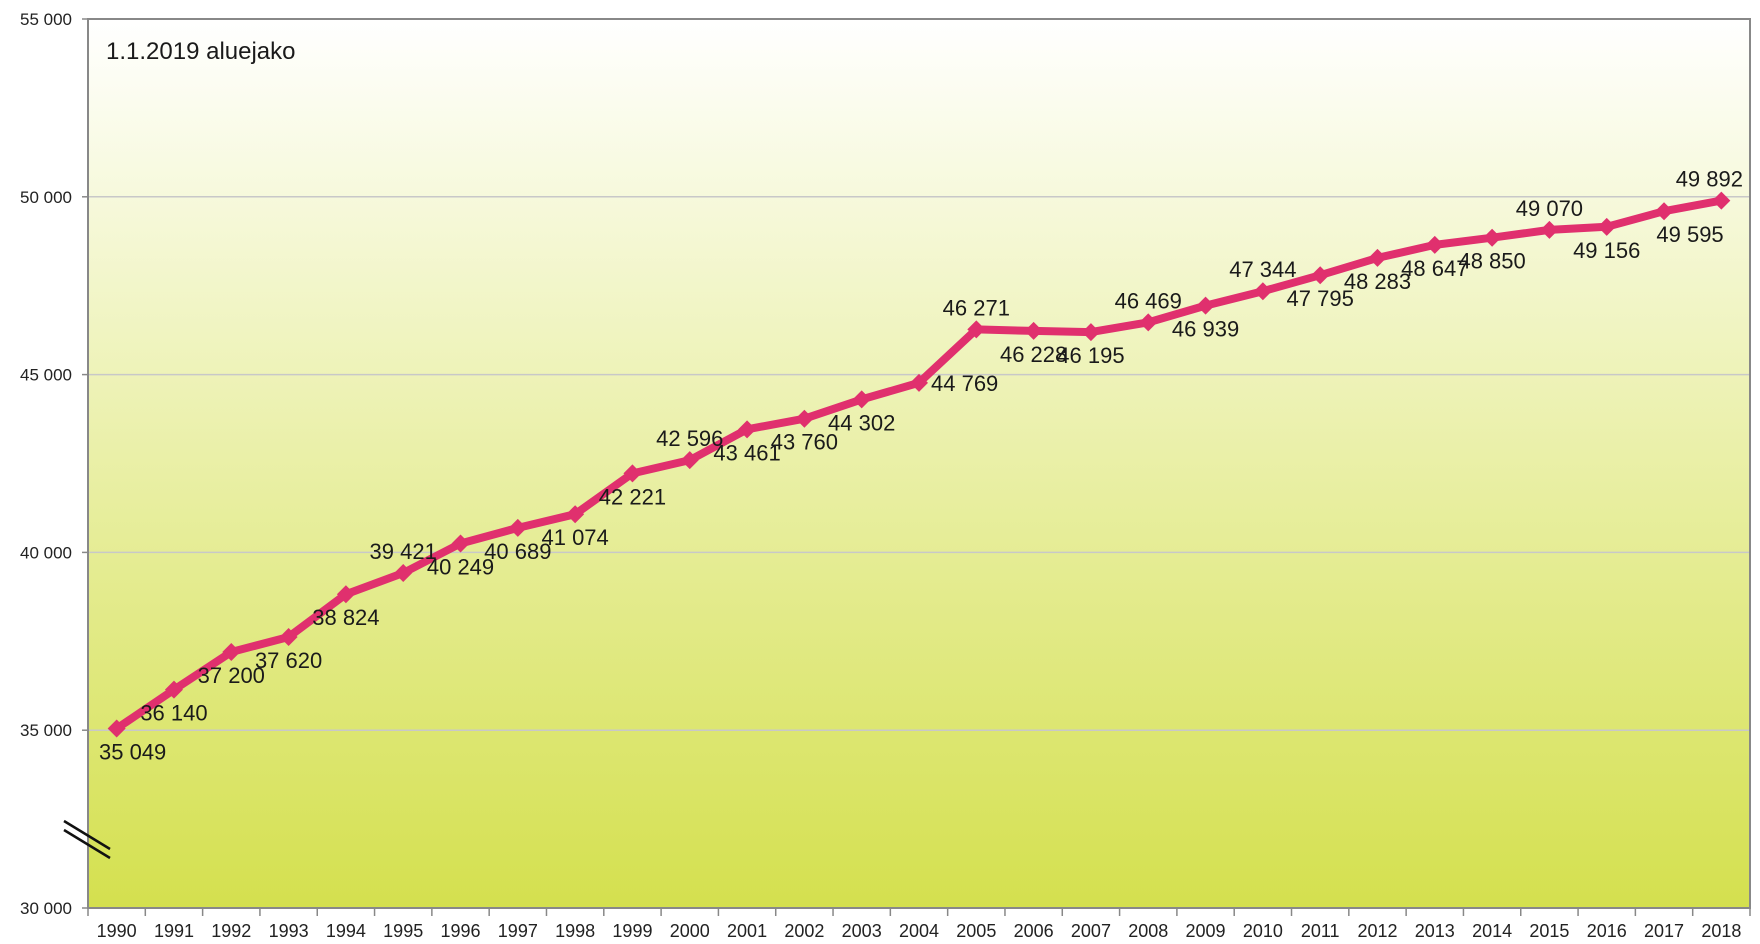 Image resolution: width=1760 pixels, height=944 pixels. Describe the element at coordinates (460, 567) in the screenshot. I see `data-label: 40 249` at that location.